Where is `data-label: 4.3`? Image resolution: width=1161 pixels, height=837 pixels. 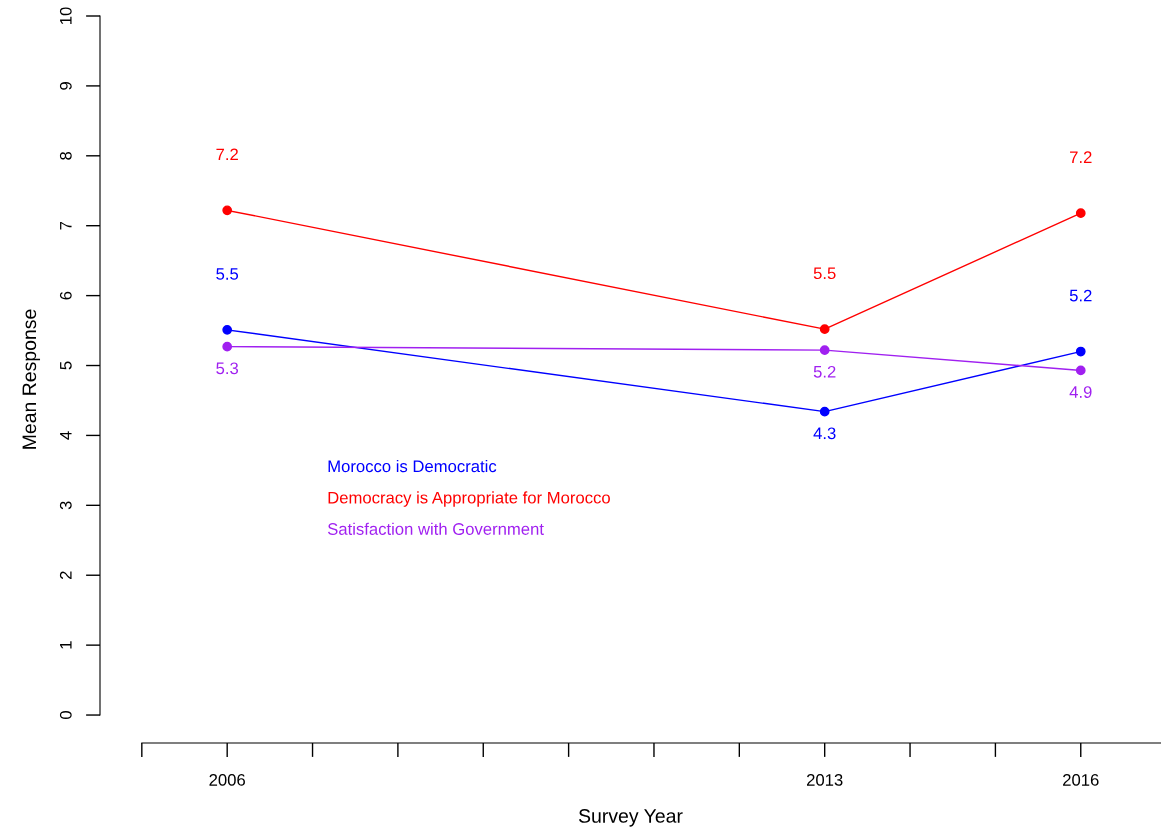 data-label: 4.3 is located at coordinates (824, 433).